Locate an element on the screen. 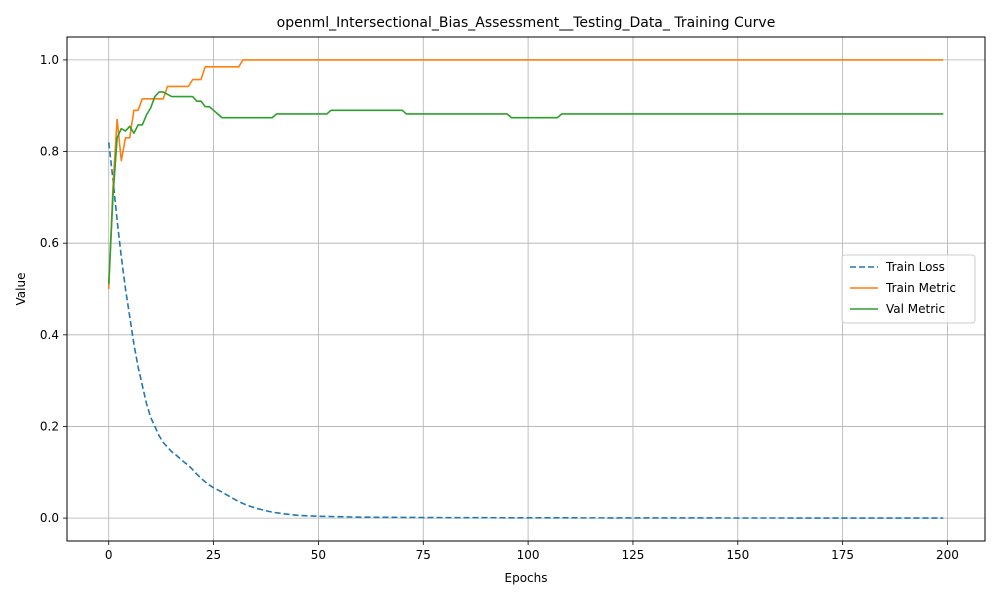  y-tick-label: 0.8 is located at coordinates (49, 152).